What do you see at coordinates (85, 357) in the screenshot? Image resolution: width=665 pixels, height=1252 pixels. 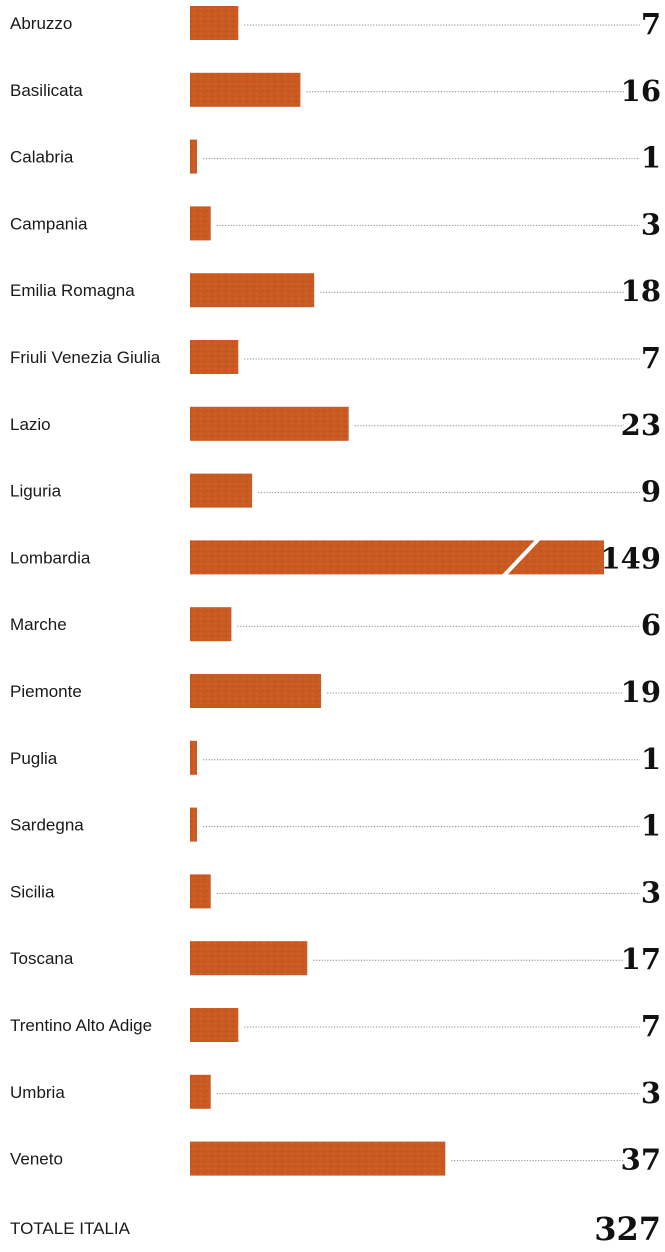 I see `category-label: Friuli Venezia Giulia` at bounding box center [85, 357].